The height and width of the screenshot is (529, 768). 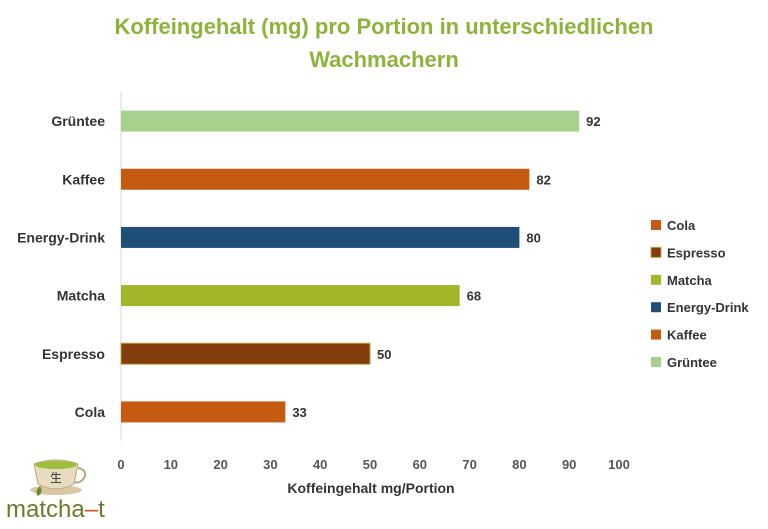 I want to click on x-tick-label: 90, so click(x=569, y=464).